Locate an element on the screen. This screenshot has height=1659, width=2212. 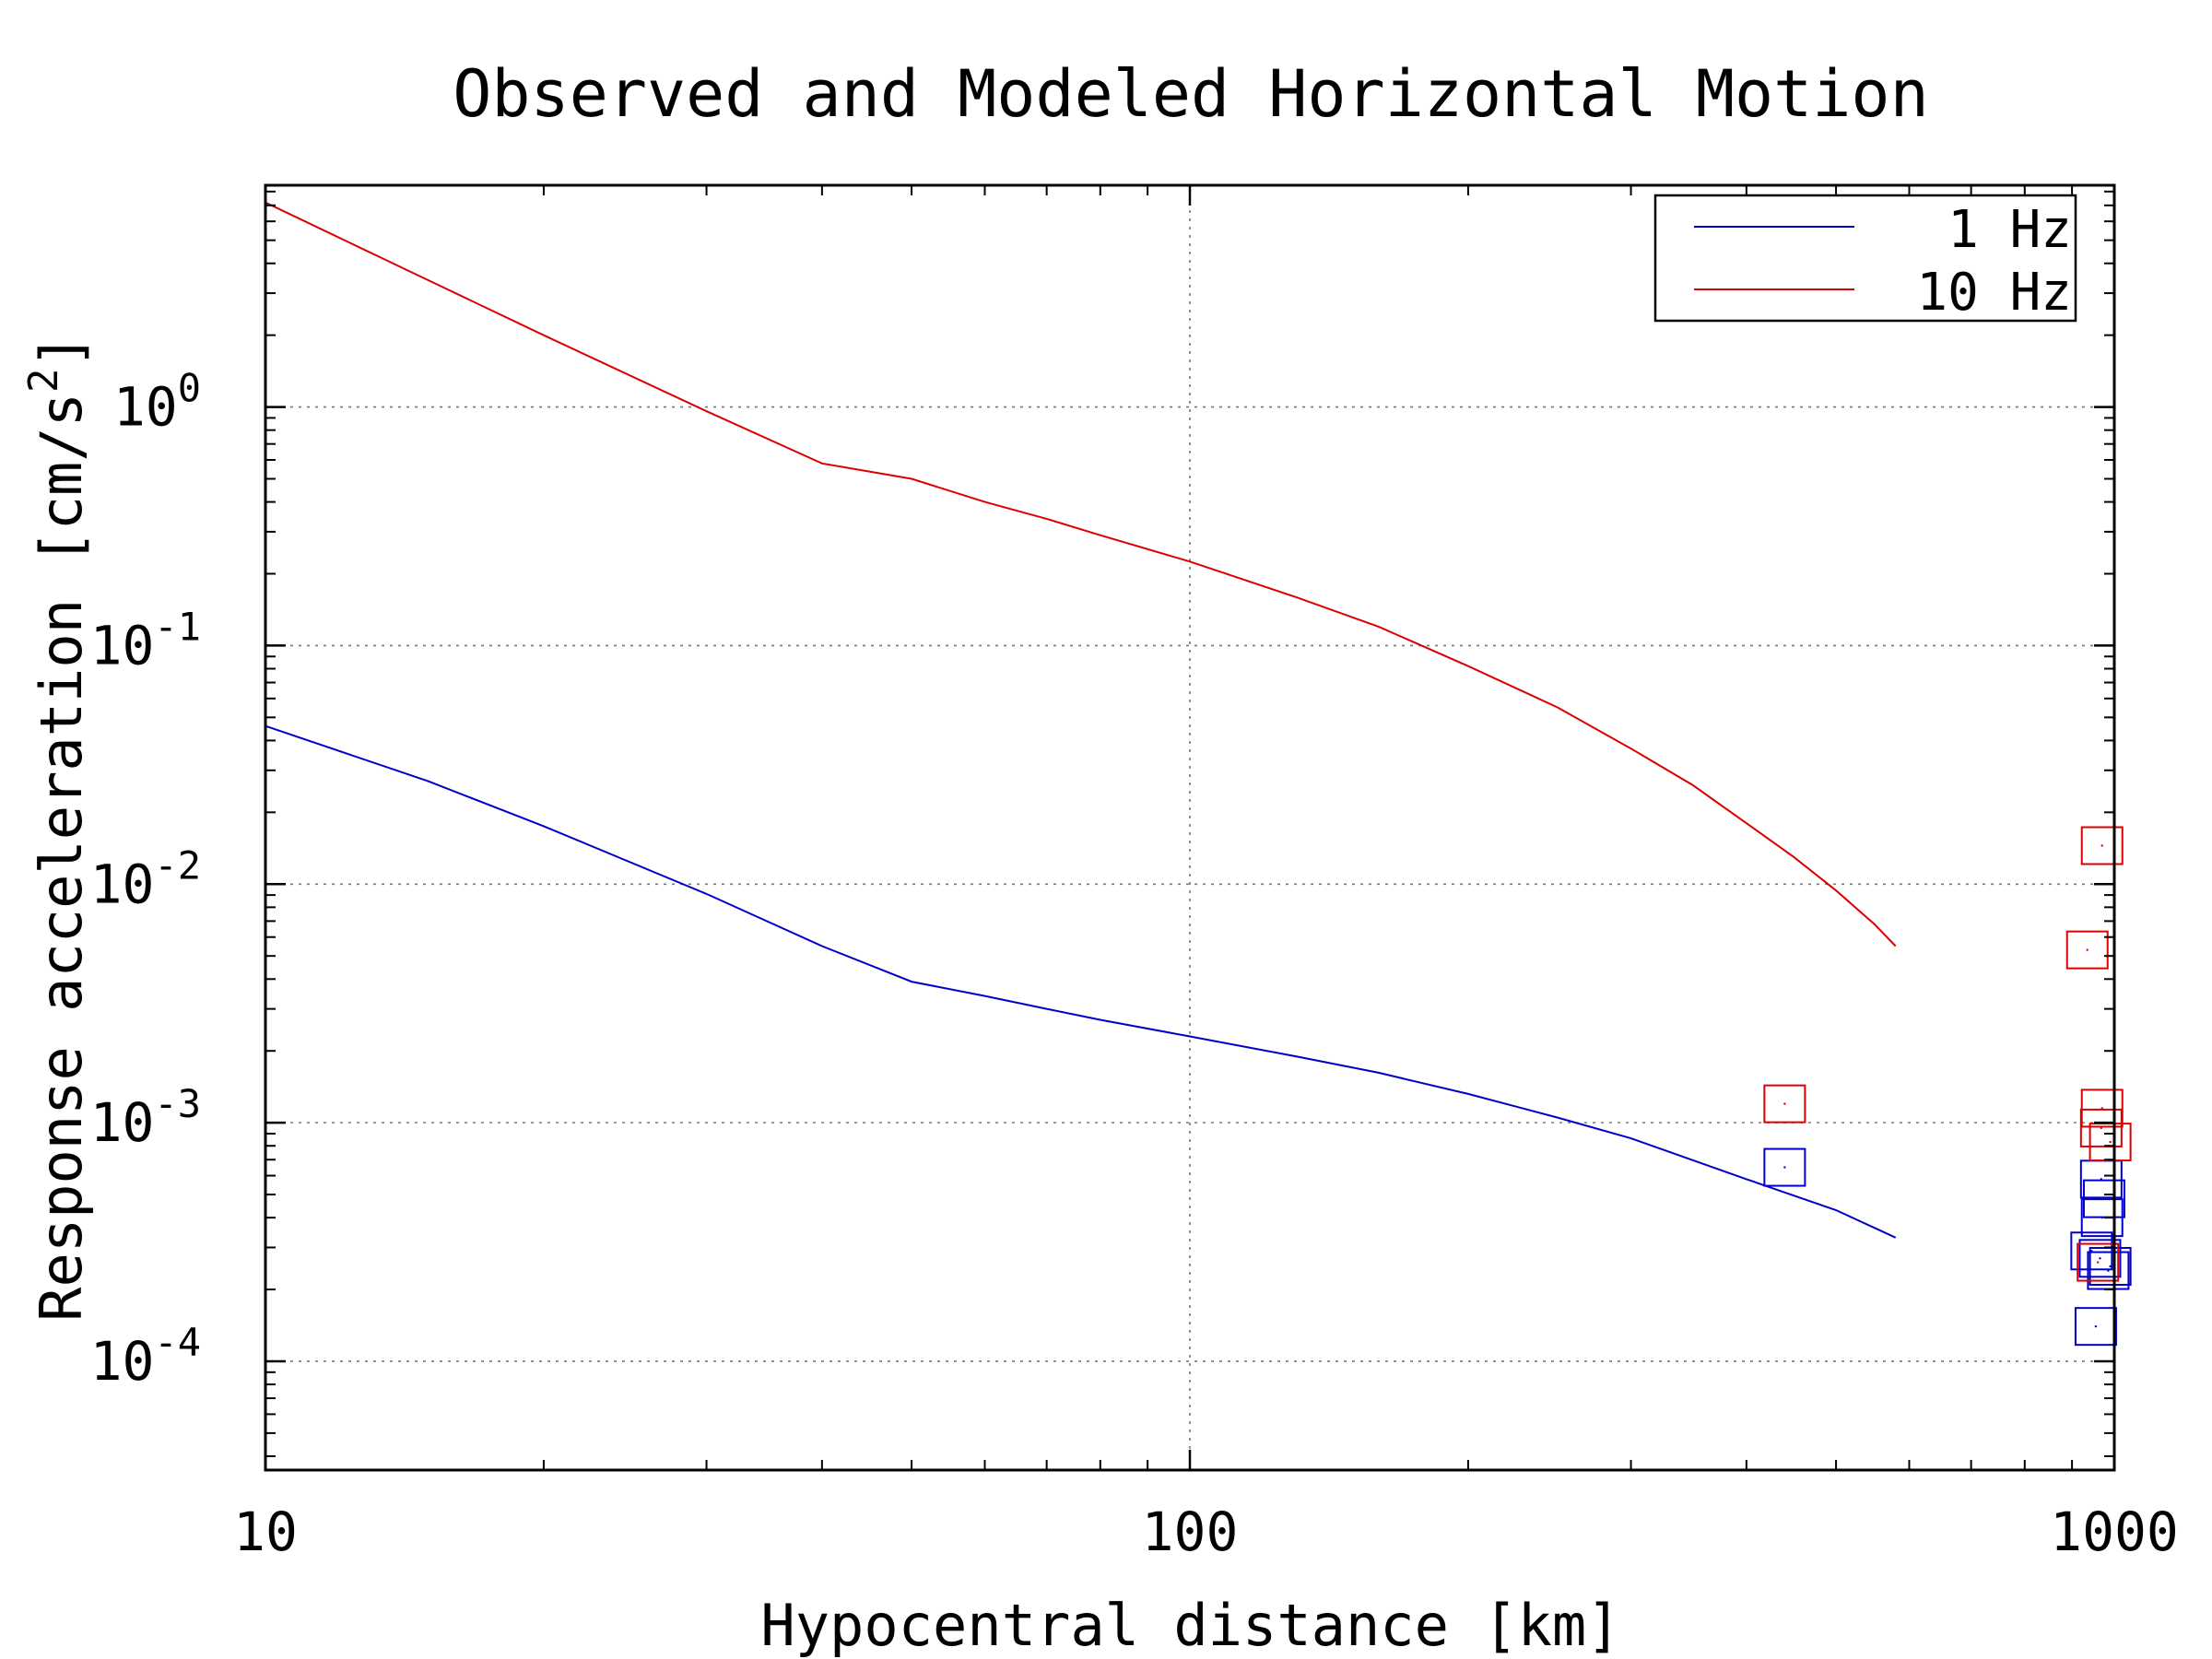
legend: 1 Hz 10 Hz is located at coordinates (1865, 258).